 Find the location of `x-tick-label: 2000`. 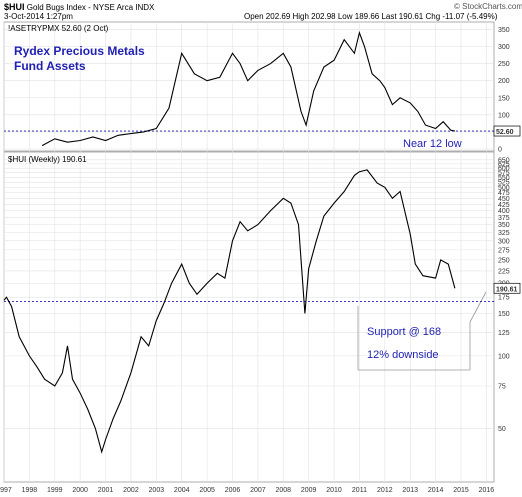

x-tick-label: 2000 is located at coordinates (80, 490).